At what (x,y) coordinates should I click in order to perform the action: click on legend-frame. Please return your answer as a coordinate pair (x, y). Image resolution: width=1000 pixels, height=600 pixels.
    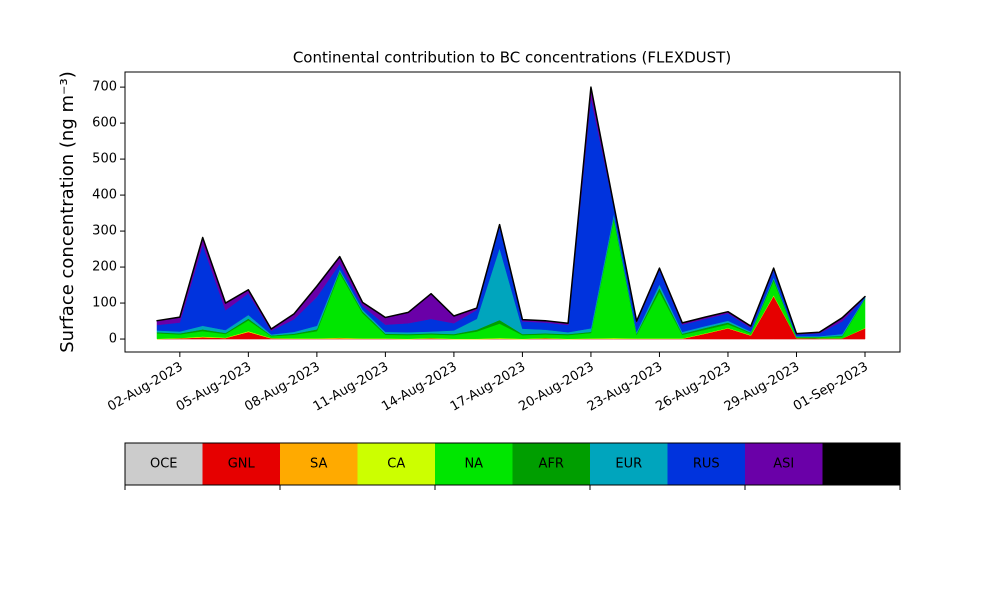
    Looking at the image, I should click on (512, 464).